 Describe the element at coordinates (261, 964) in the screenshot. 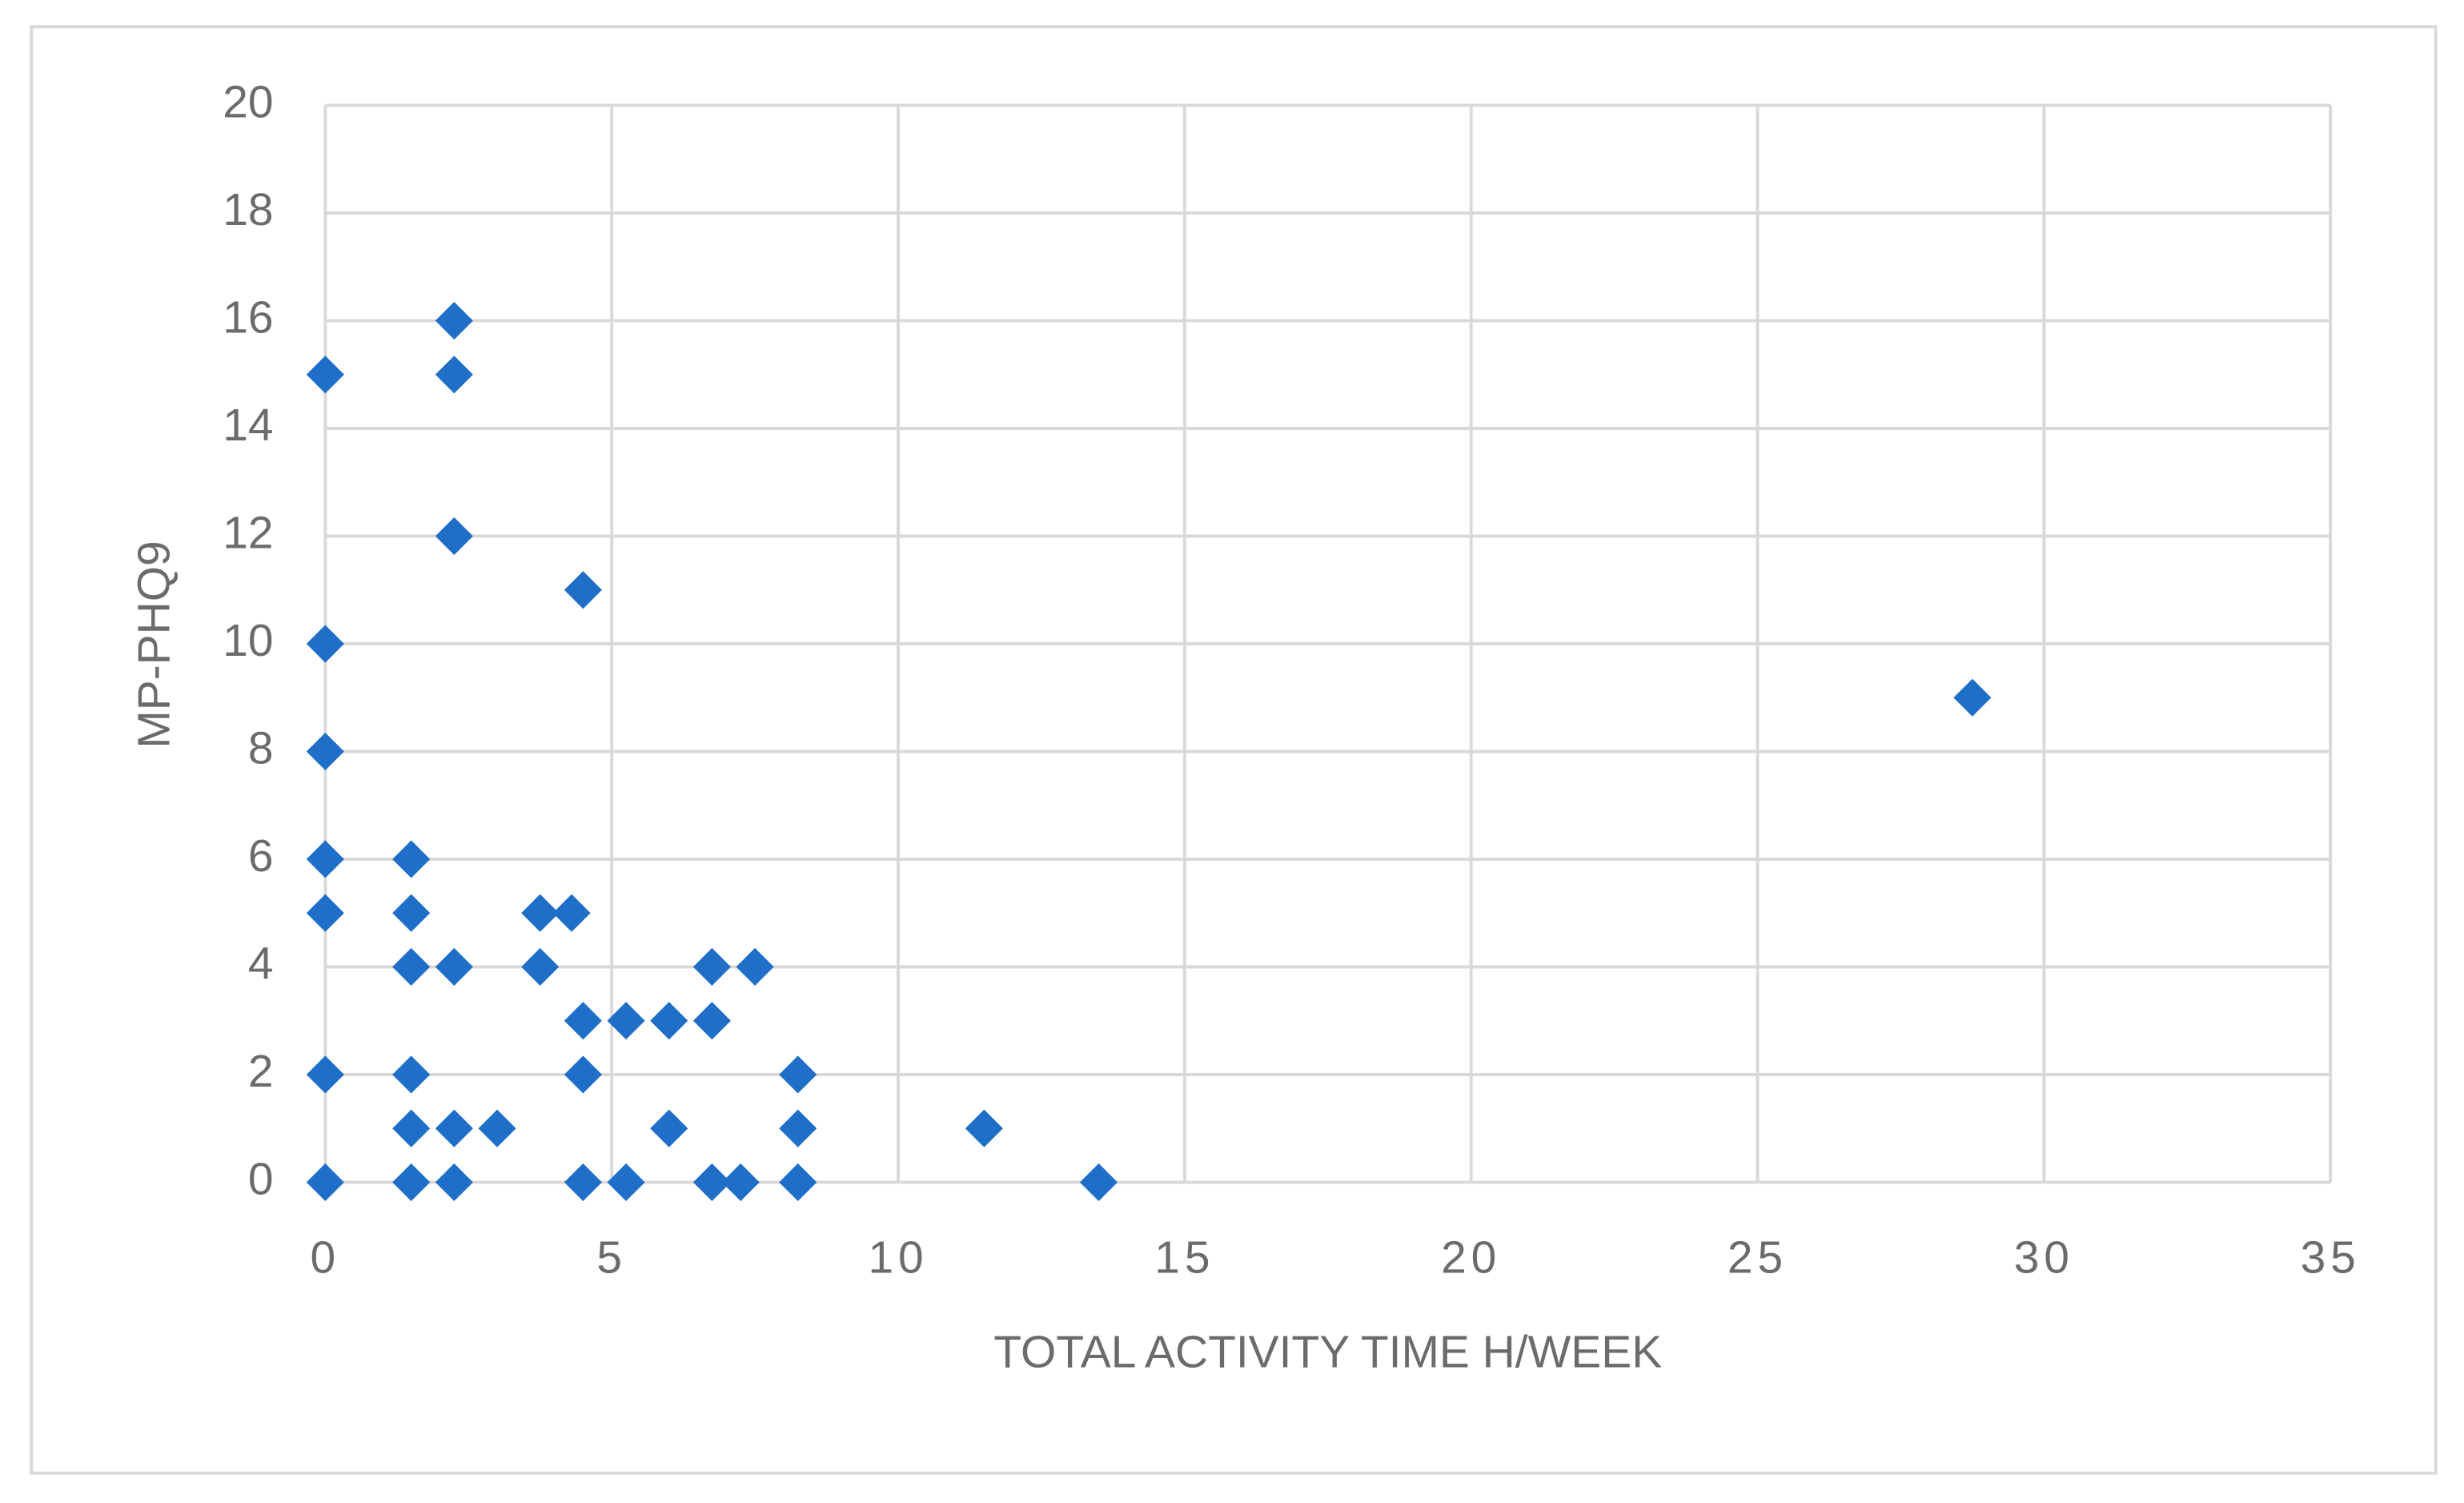

I see `y-tick-label: 4` at that location.